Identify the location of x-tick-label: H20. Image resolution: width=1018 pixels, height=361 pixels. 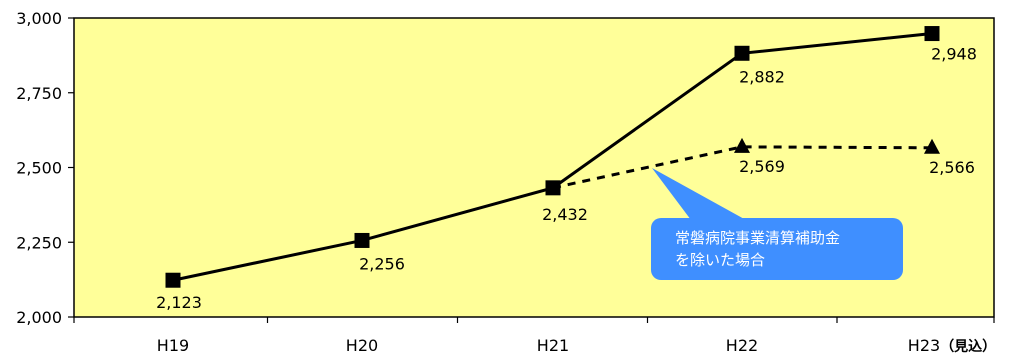
(362, 345).